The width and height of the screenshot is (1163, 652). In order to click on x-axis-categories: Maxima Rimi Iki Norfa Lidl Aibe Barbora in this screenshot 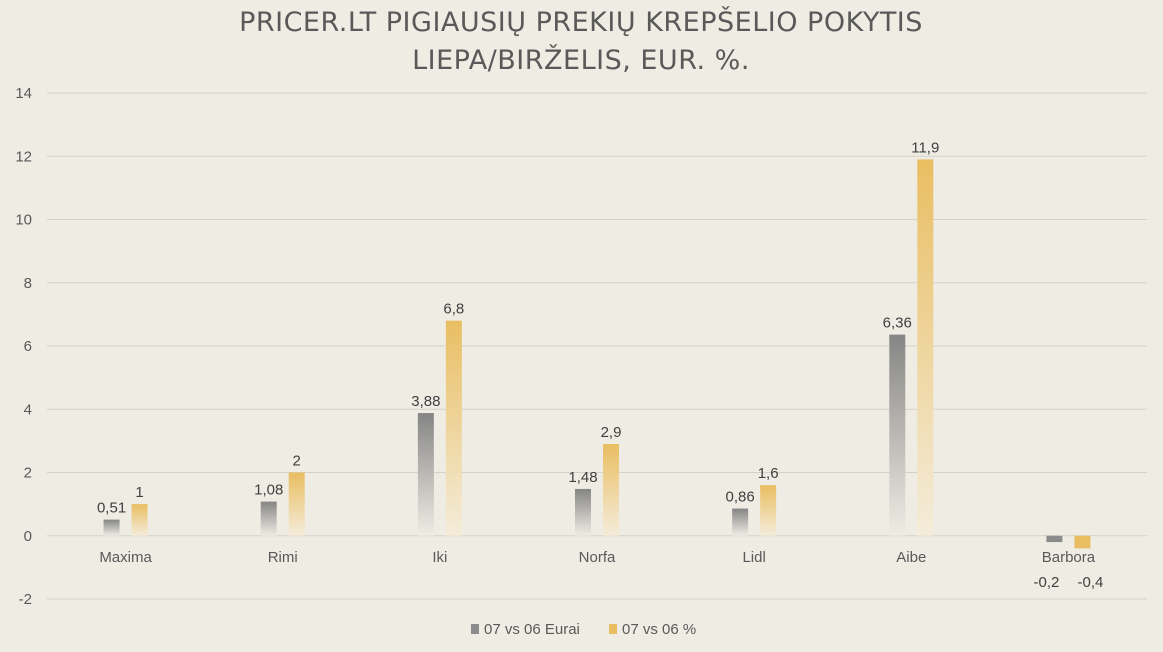, I will do `click(597, 557)`.